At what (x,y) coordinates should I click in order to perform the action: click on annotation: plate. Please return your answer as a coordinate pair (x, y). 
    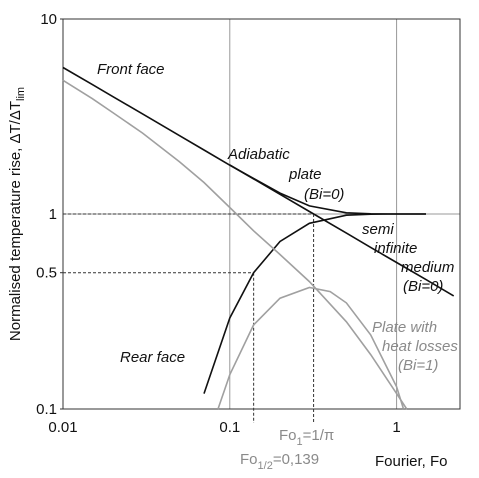
    Looking at the image, I should click on (305, 174).